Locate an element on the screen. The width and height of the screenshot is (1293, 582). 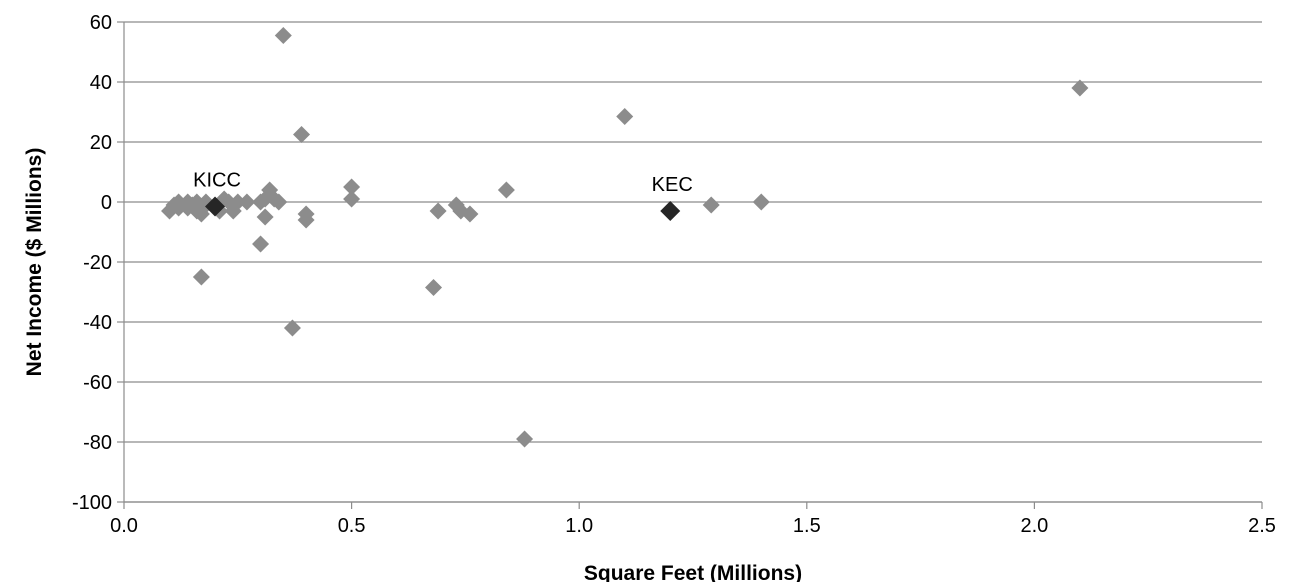
y-tick-label: -100 is located at coordinates (92, 503).